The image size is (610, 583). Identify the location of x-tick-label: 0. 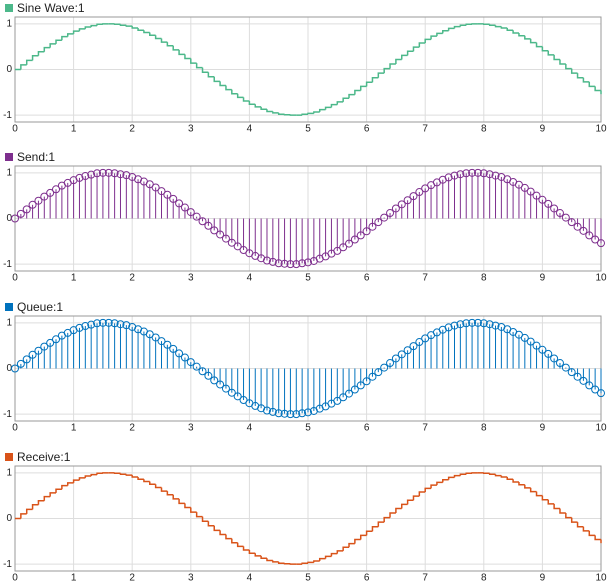
(15, 129).